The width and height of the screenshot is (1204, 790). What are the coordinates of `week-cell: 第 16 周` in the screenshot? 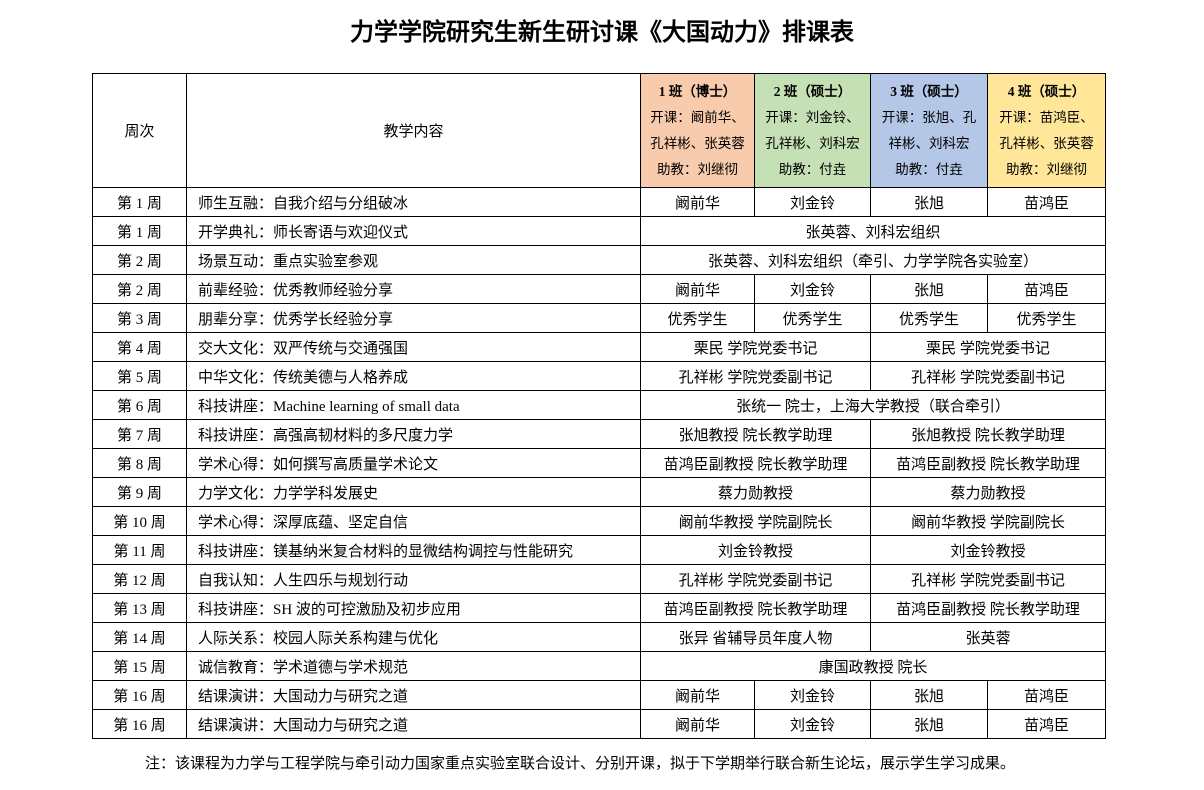 It's located at (139, 724).